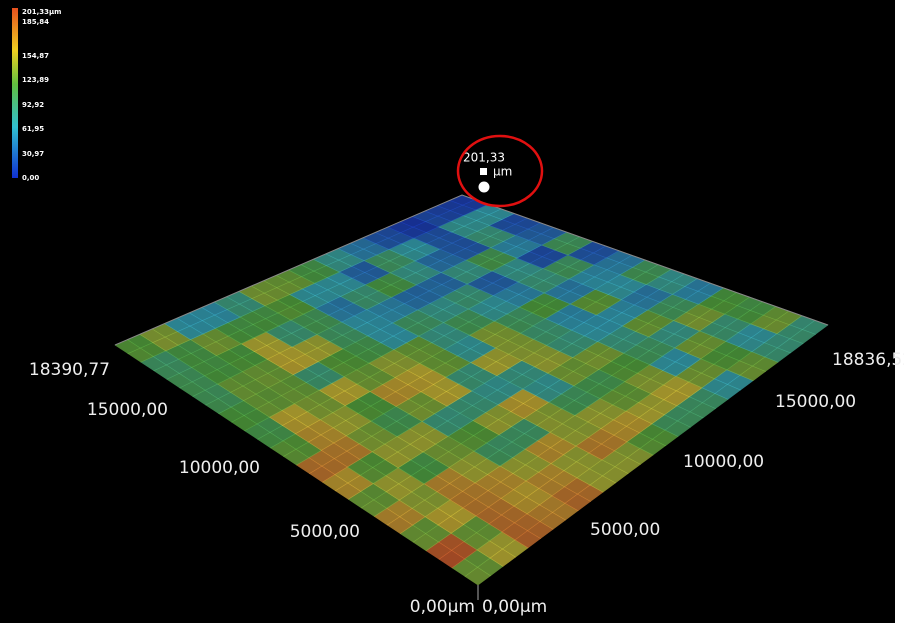 This screenshot has width=904, height=623. I want to click on colorbar-label: 201,33µm, so click(41, 12).